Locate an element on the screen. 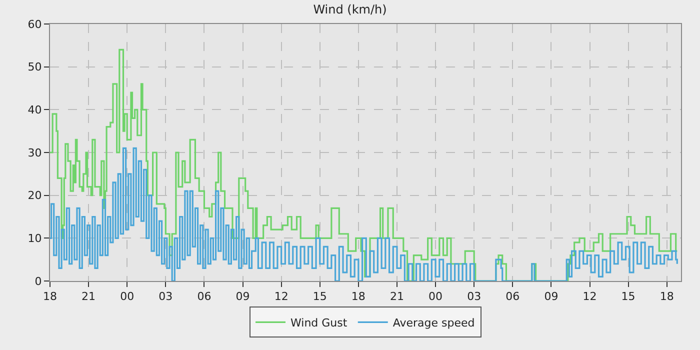 The height and width of the screenshot is (350, 700). legend-label: Wind Gust is located at coordinates (319, 323).